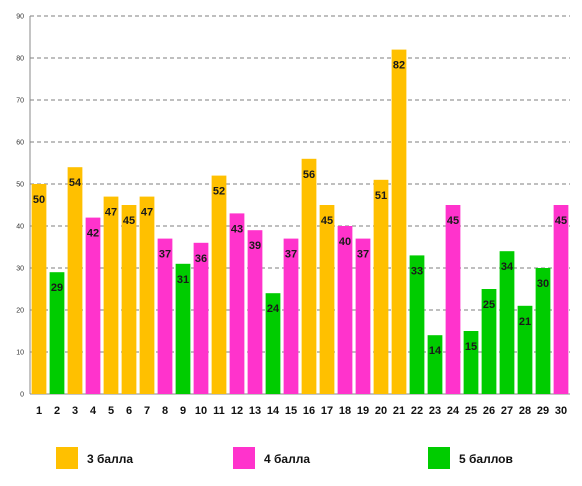 The height and width of the screenshot is (486, 582). Describe the element at coordinates (20, 143) in the screenshot. I see `y-tick-label: 60` at that location.